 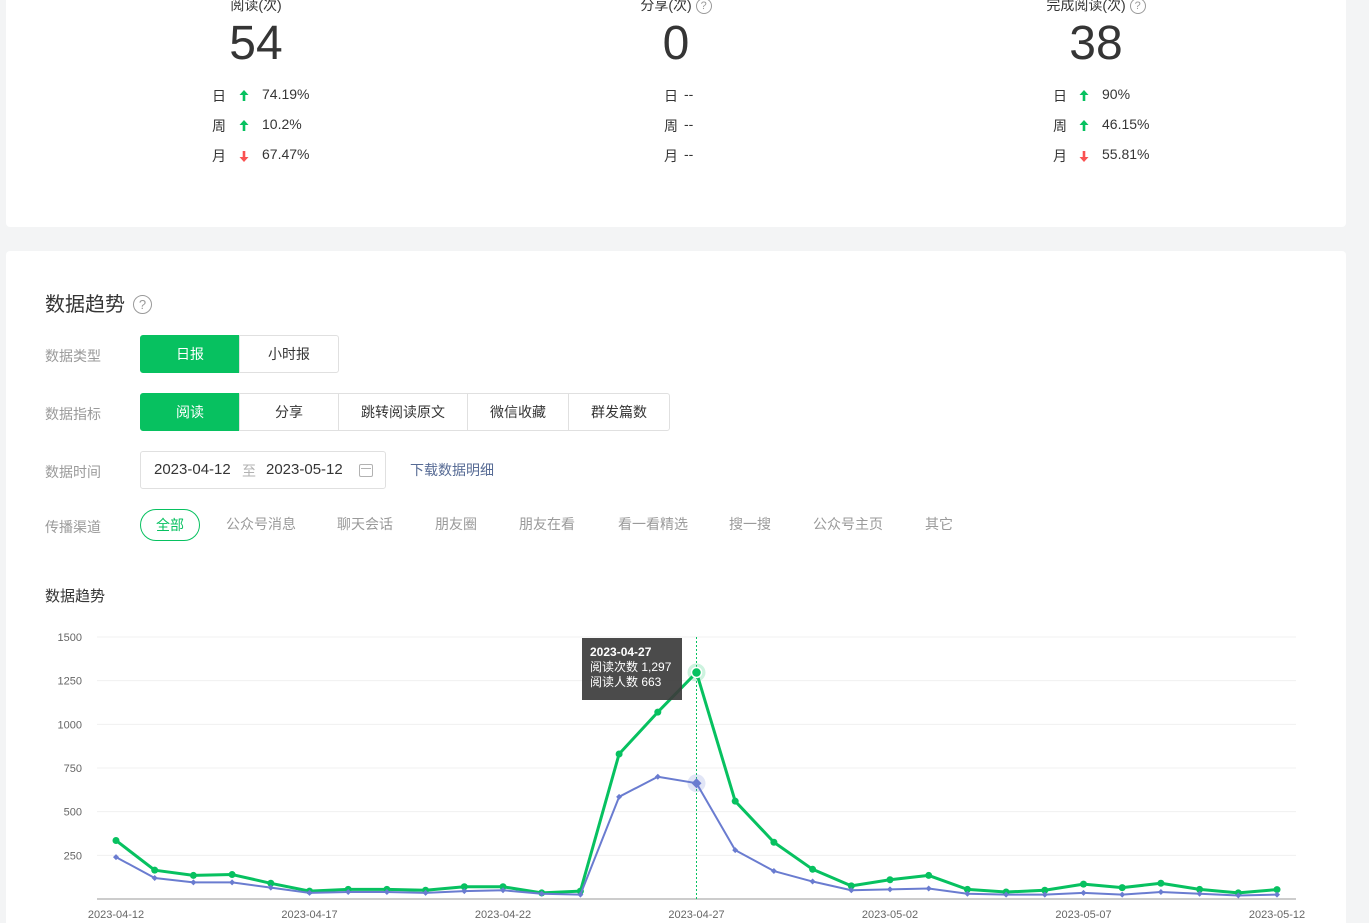 I want to click on stat-compare-row: 日 74.19%, so click(x=256, y=96).